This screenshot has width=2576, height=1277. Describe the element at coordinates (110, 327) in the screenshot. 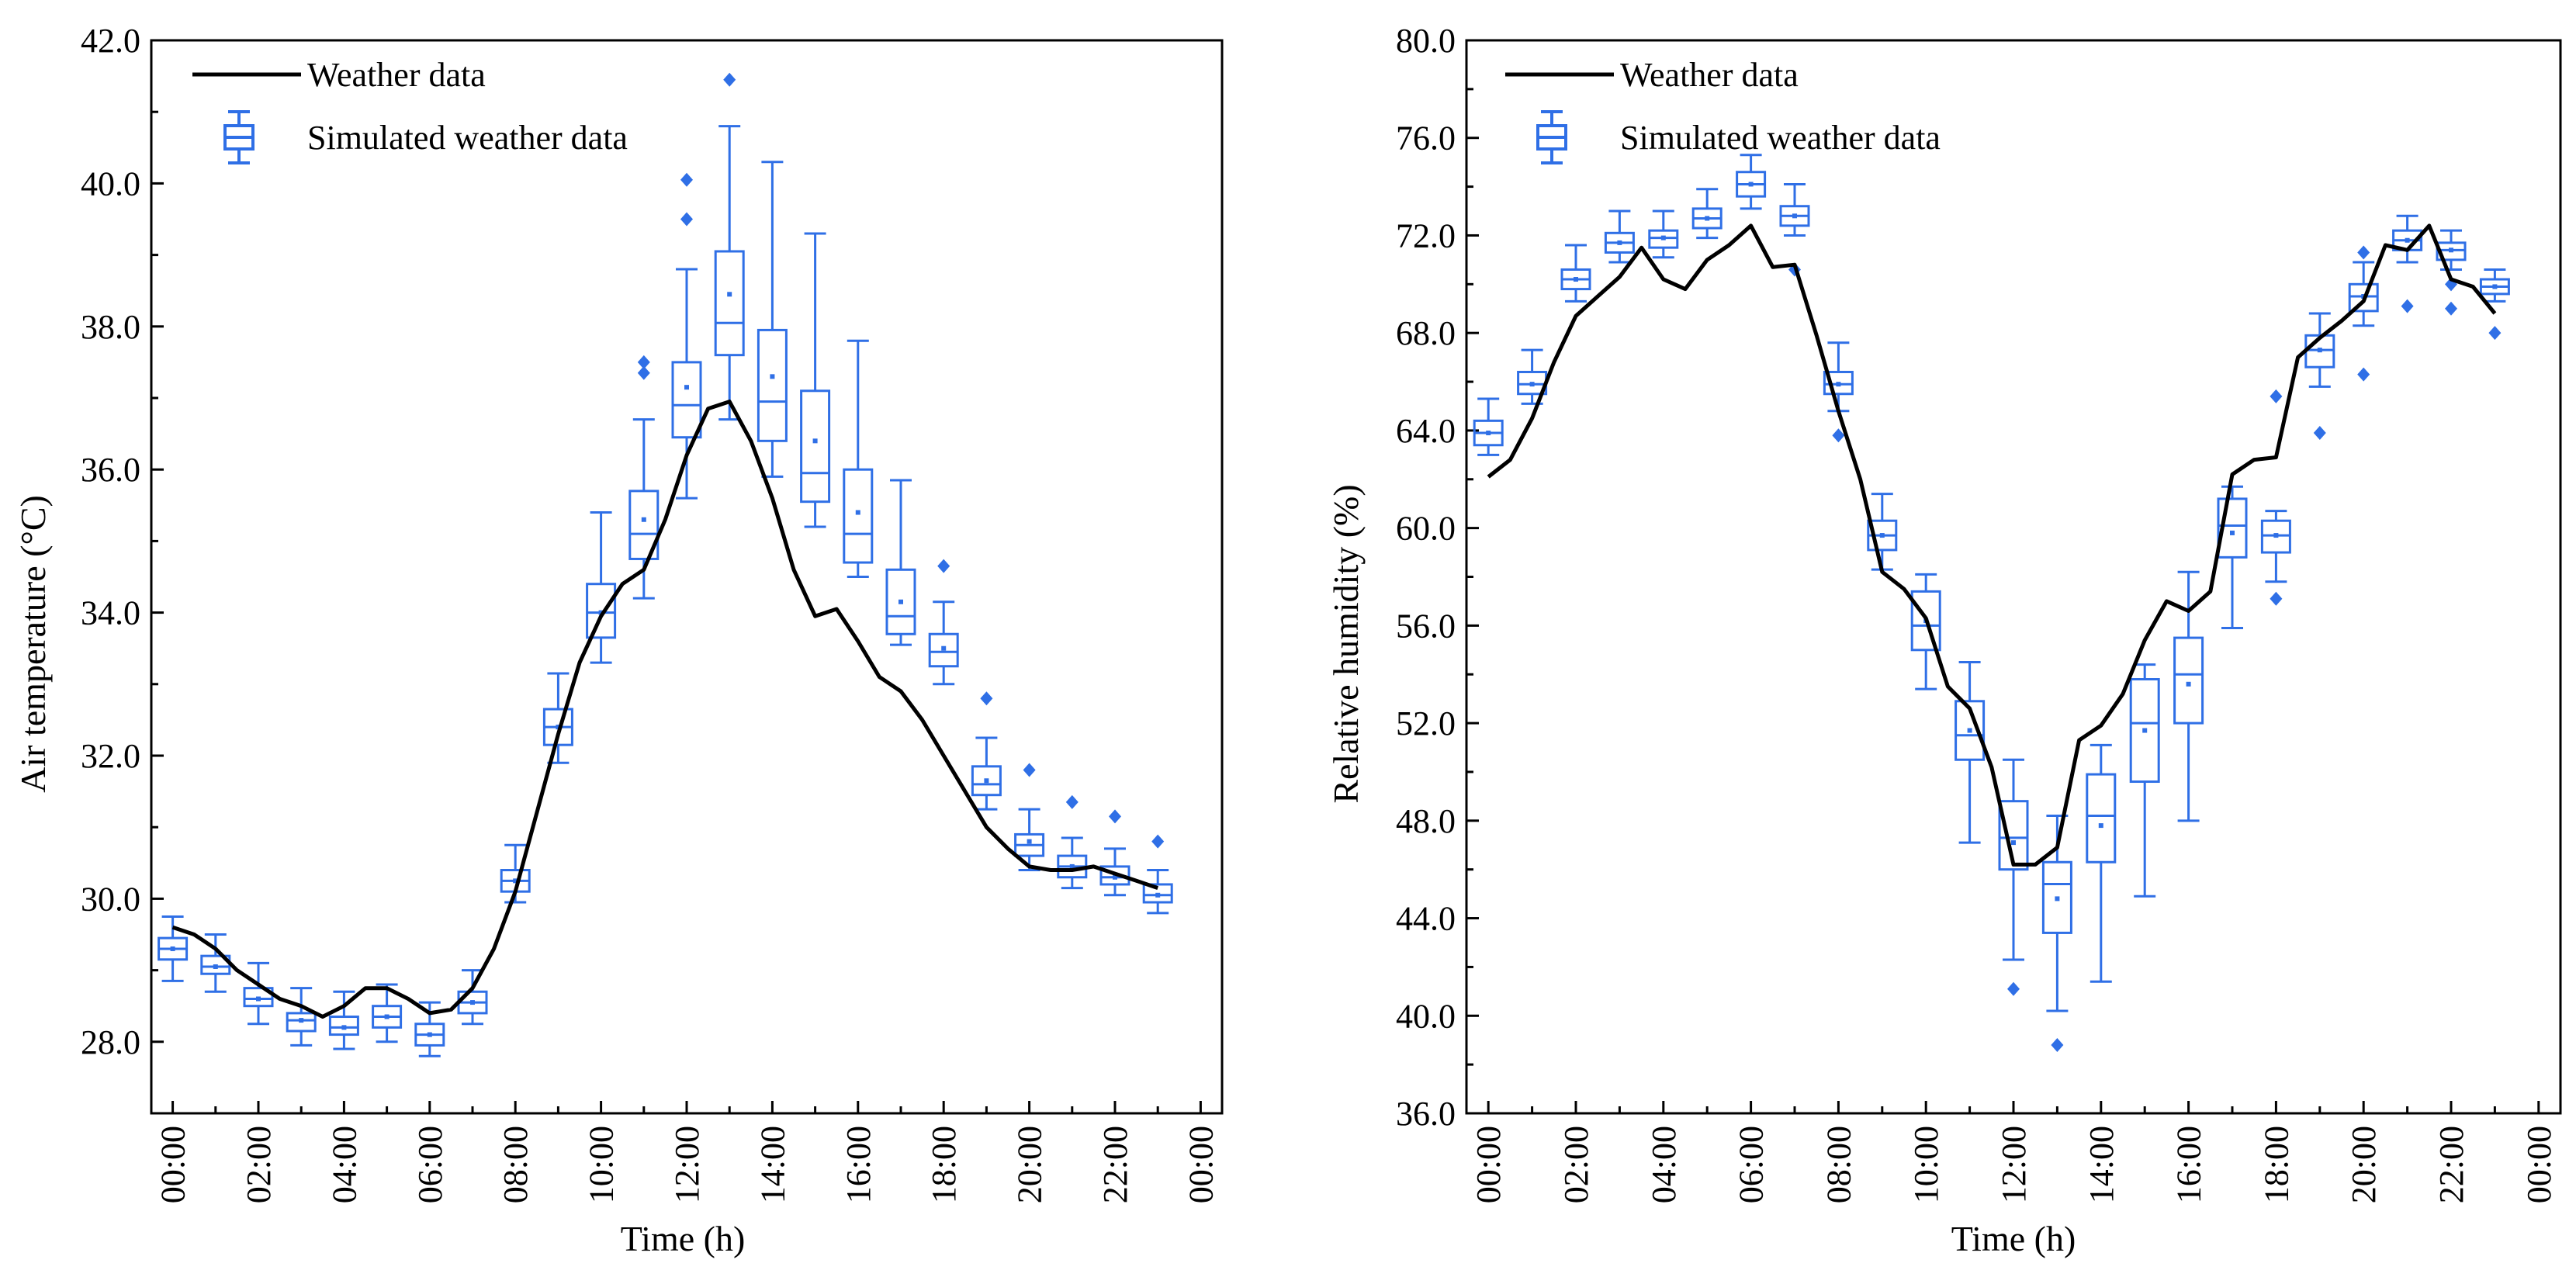

I see `y-tick-label: 38.0` at that location.